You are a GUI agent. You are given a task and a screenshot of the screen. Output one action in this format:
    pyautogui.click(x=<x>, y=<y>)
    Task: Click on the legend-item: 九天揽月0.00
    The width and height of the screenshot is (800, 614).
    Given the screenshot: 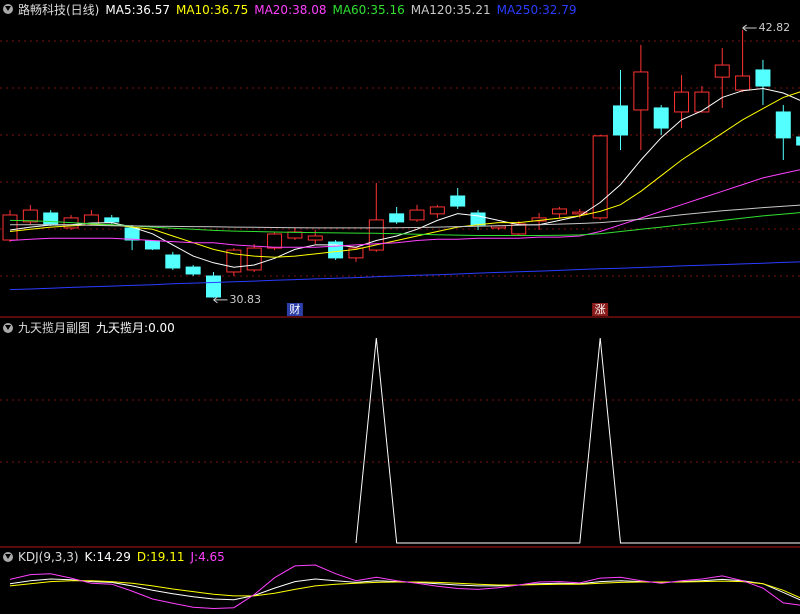 What is the action you would take?
    pyautogui.click(x=135, y=328)
    